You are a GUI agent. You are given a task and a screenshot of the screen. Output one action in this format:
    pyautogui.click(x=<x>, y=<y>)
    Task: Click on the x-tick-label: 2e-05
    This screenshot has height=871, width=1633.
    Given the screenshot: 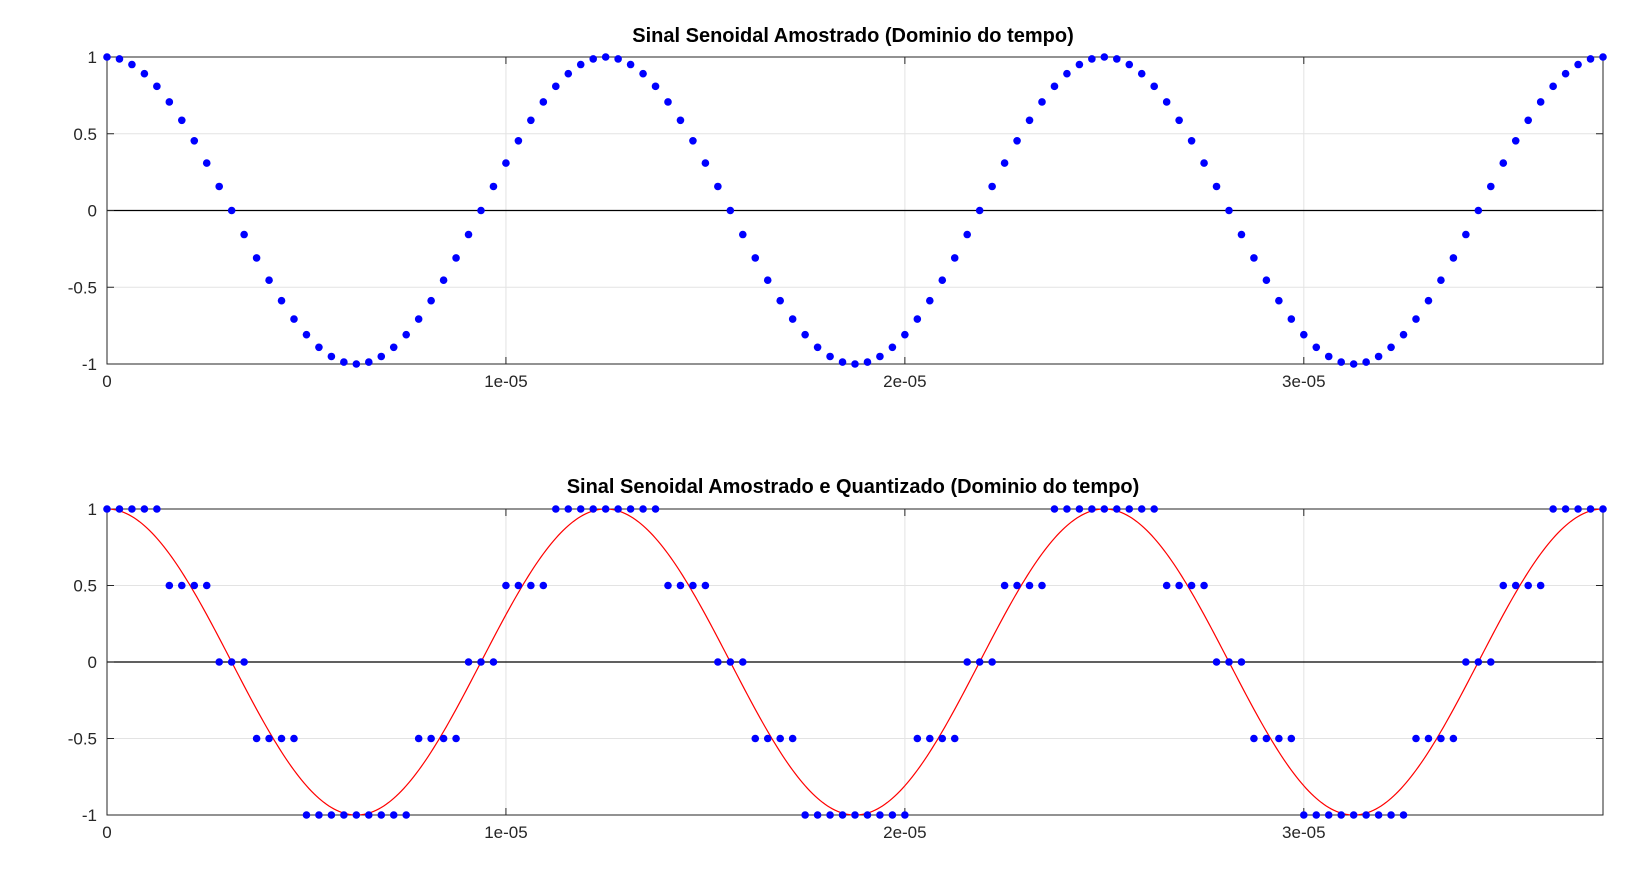 What is the action you would take?
    pyautogui.click(x=904, y=381)
    